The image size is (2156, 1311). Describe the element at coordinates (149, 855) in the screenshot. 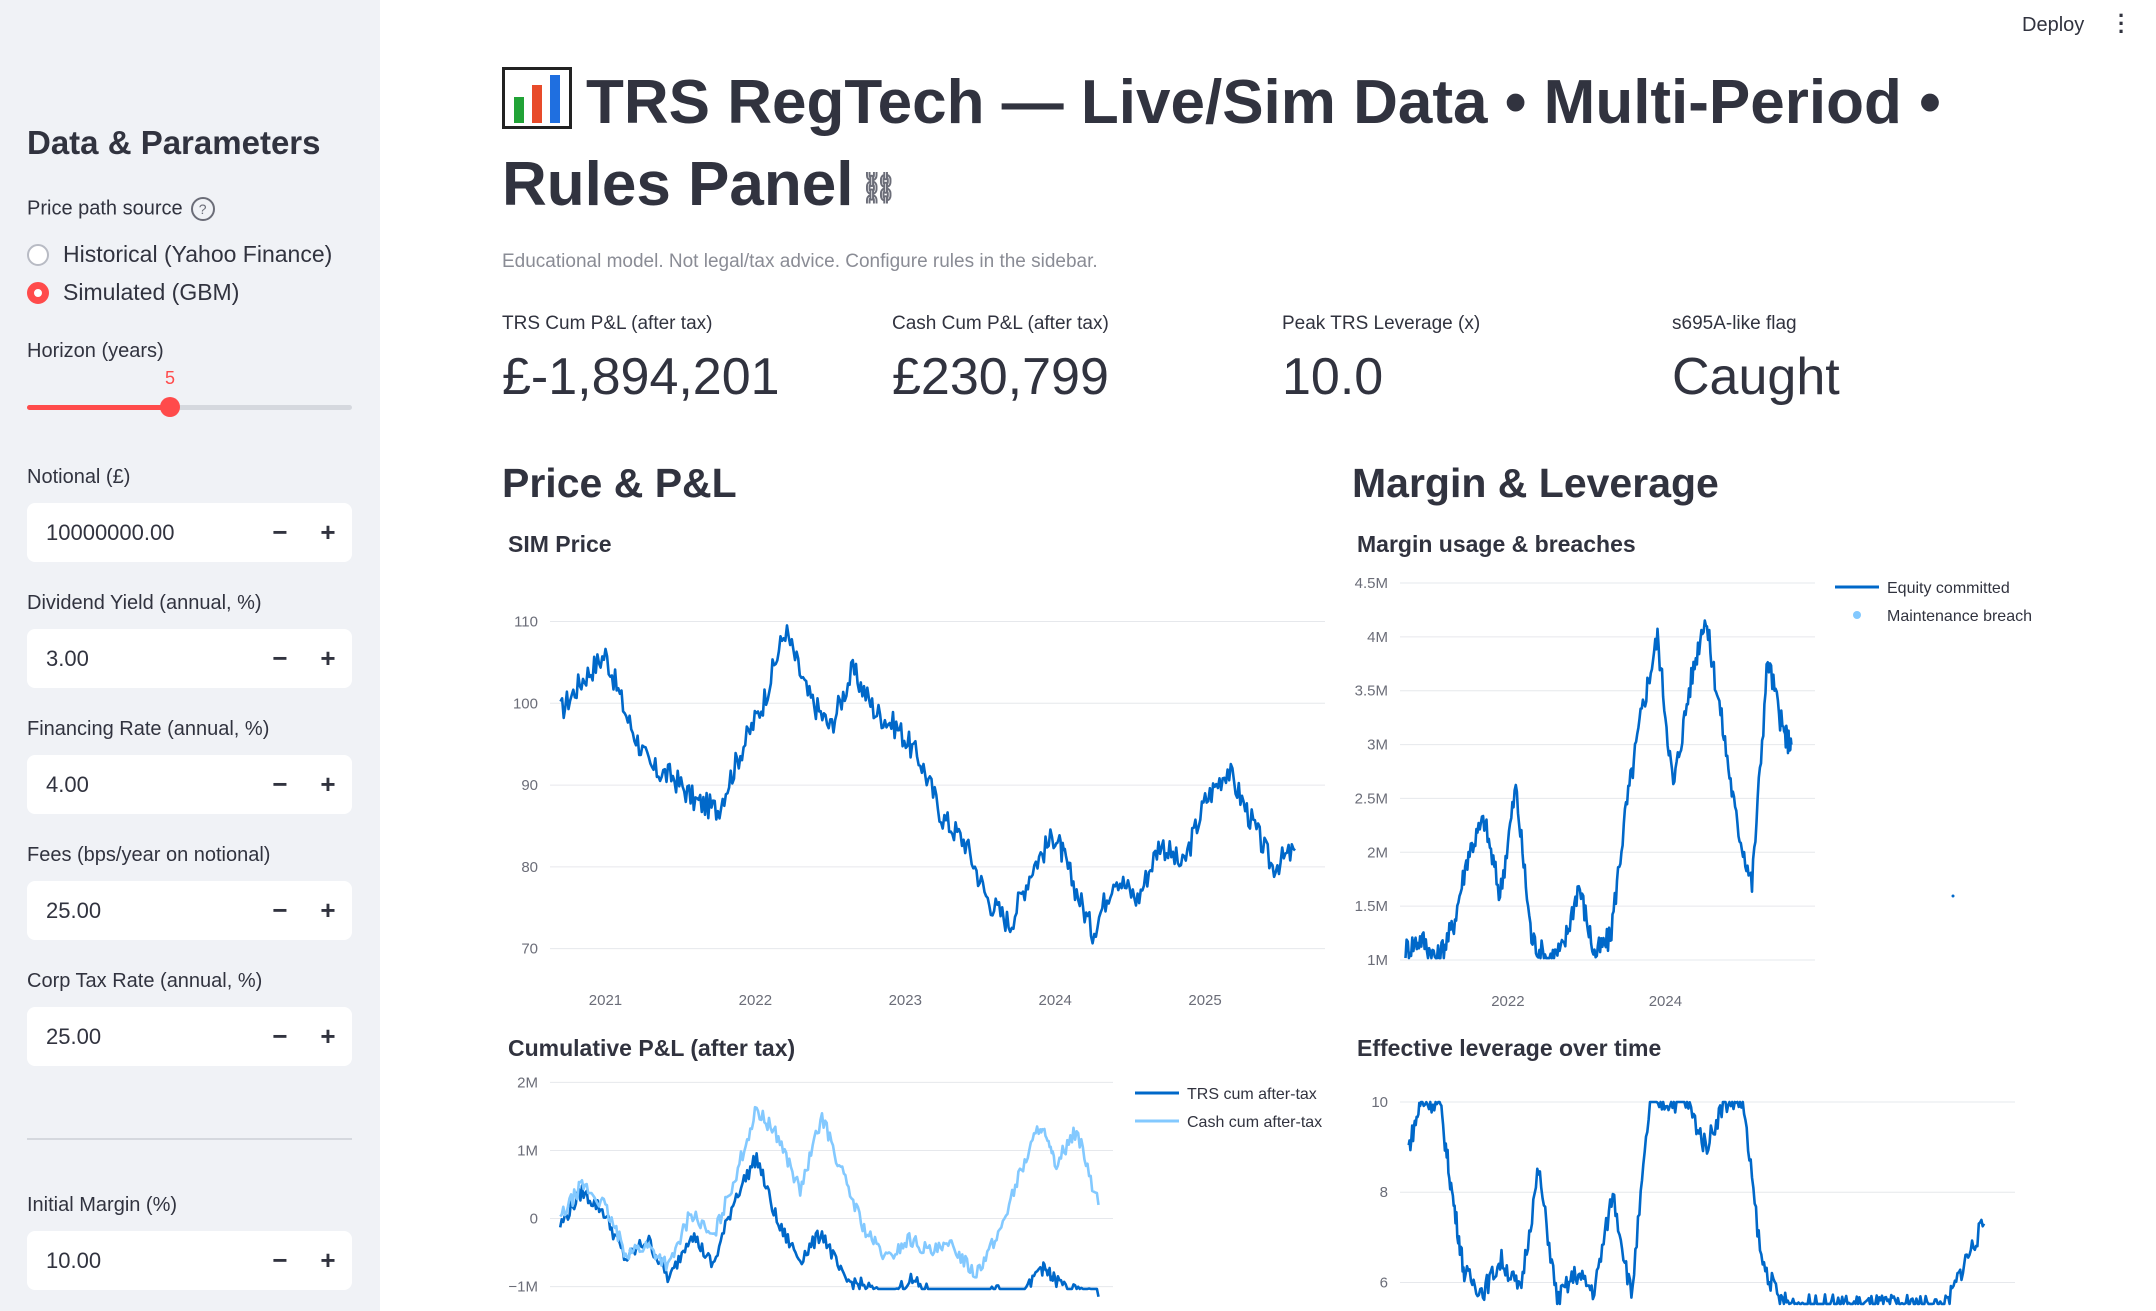

I see `fees-label: Fees (bps/year on notional)` at that location.